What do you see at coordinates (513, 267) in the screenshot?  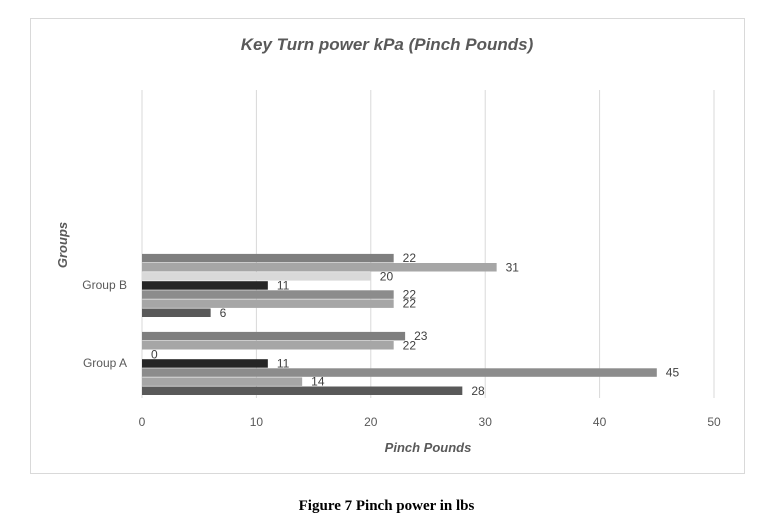 I see `data-label: 31` at bounding box center [513, 267].